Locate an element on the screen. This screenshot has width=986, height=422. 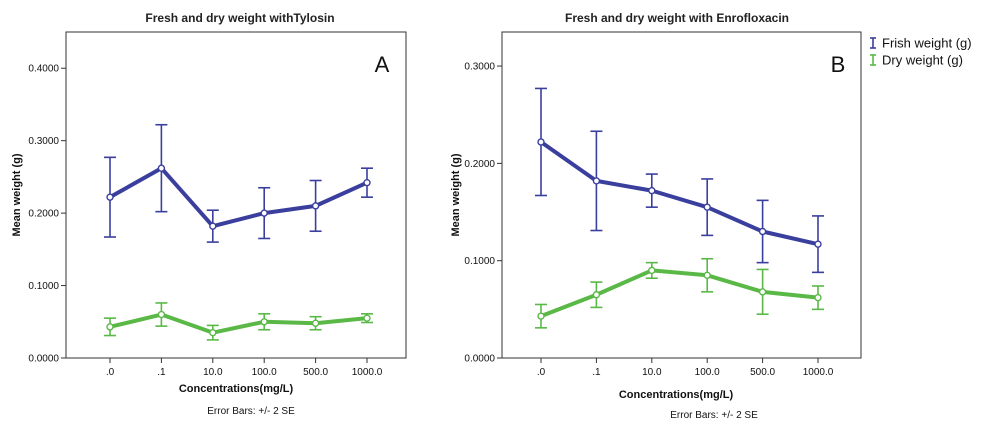
legend-dry-weight-icon is located at coordinates (873, 60).